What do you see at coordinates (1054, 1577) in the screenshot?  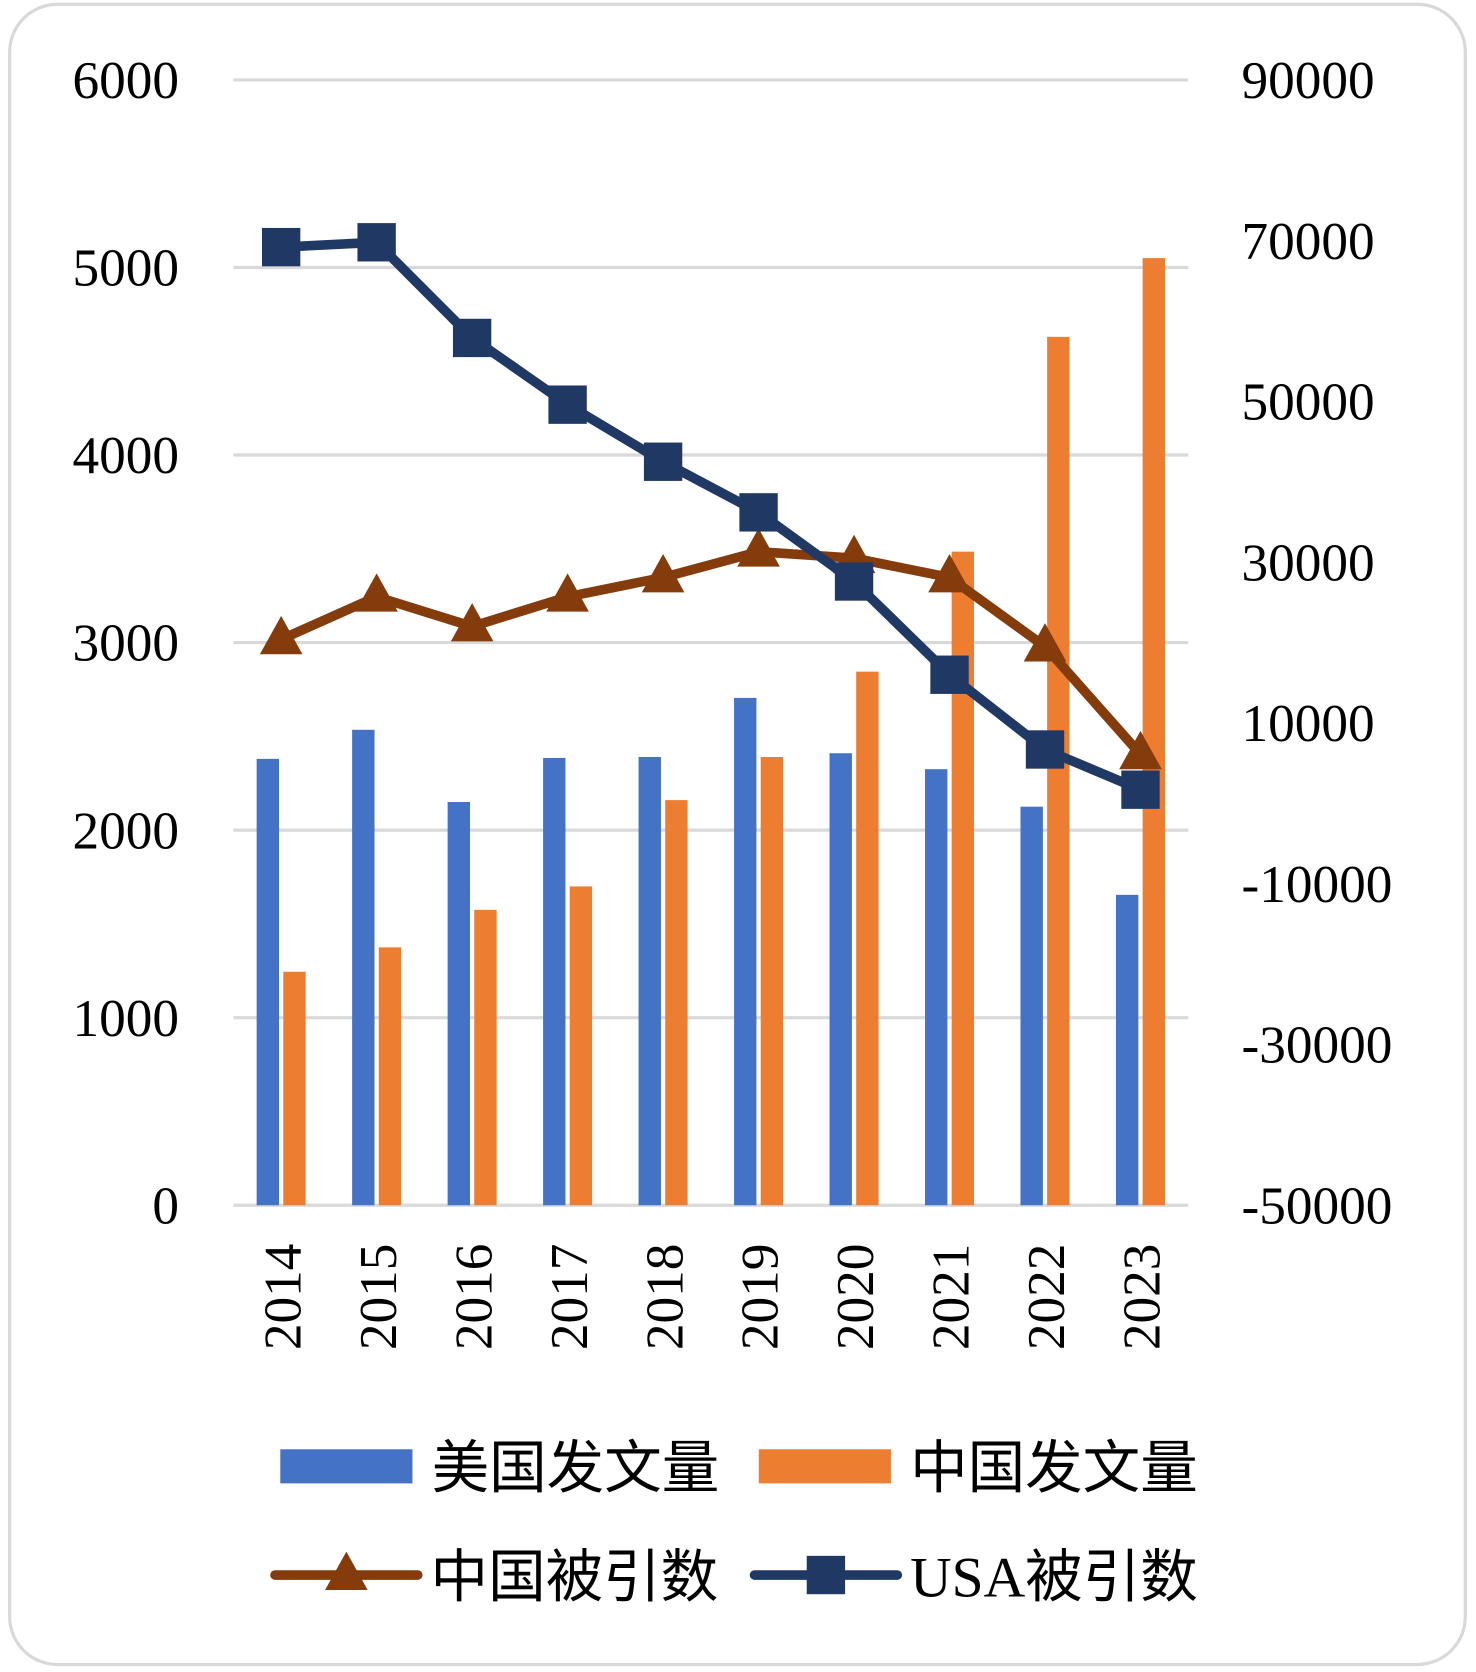 I see `legend-label: USA被引数` at bounding box center [1054, 1577].